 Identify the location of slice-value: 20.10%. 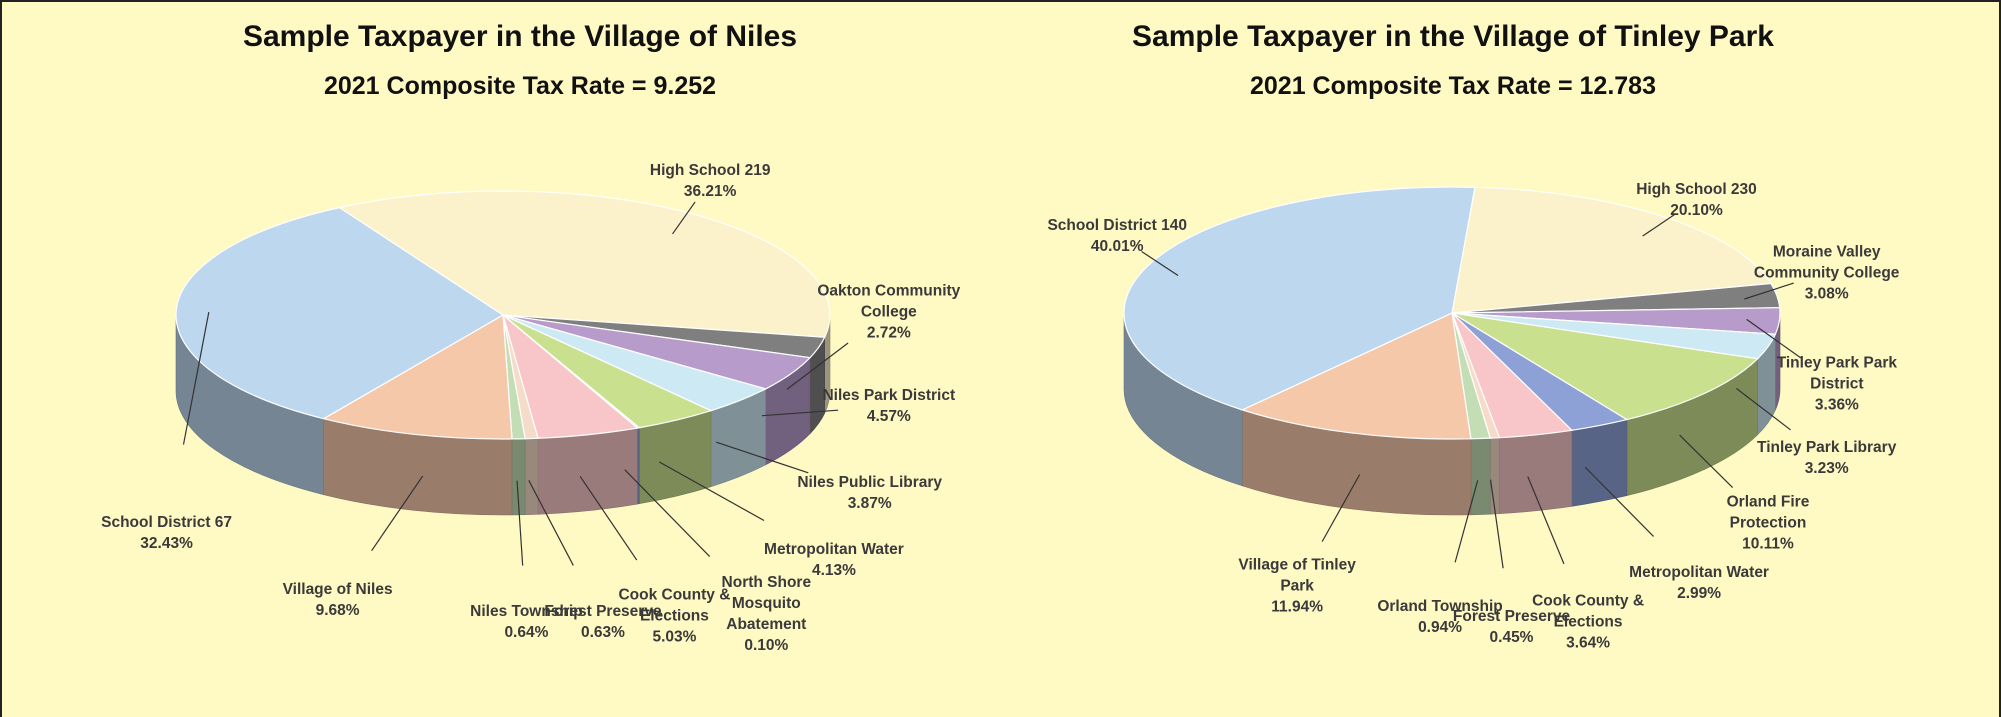
(1696, 210).